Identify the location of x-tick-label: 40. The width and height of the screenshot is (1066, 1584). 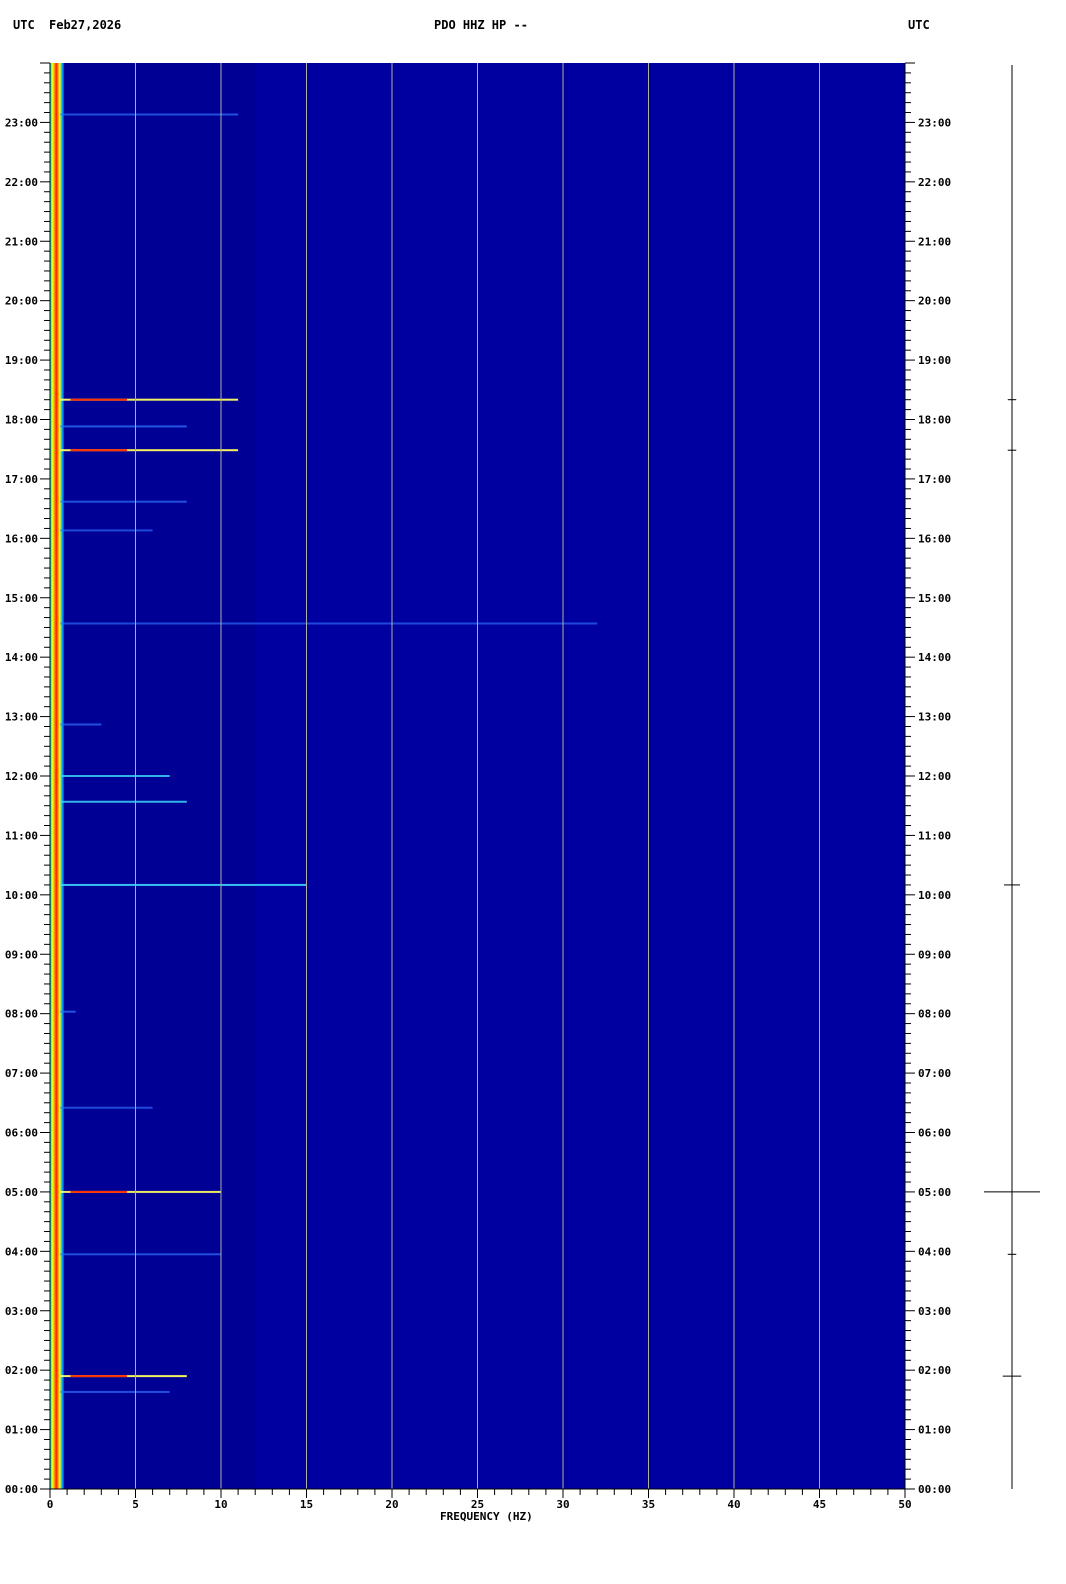
(733, 1504).